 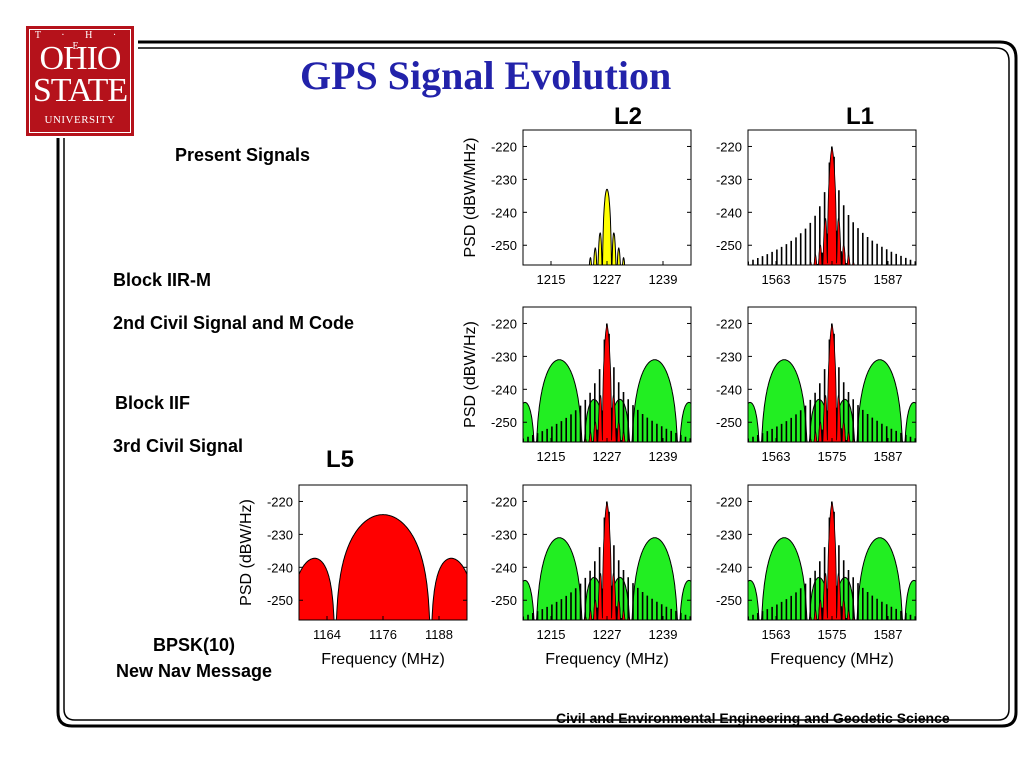 I want to click on ohio-state-logo: T · H · E OHIO STATE UNIVERSITY, so click(x=80, y=81).